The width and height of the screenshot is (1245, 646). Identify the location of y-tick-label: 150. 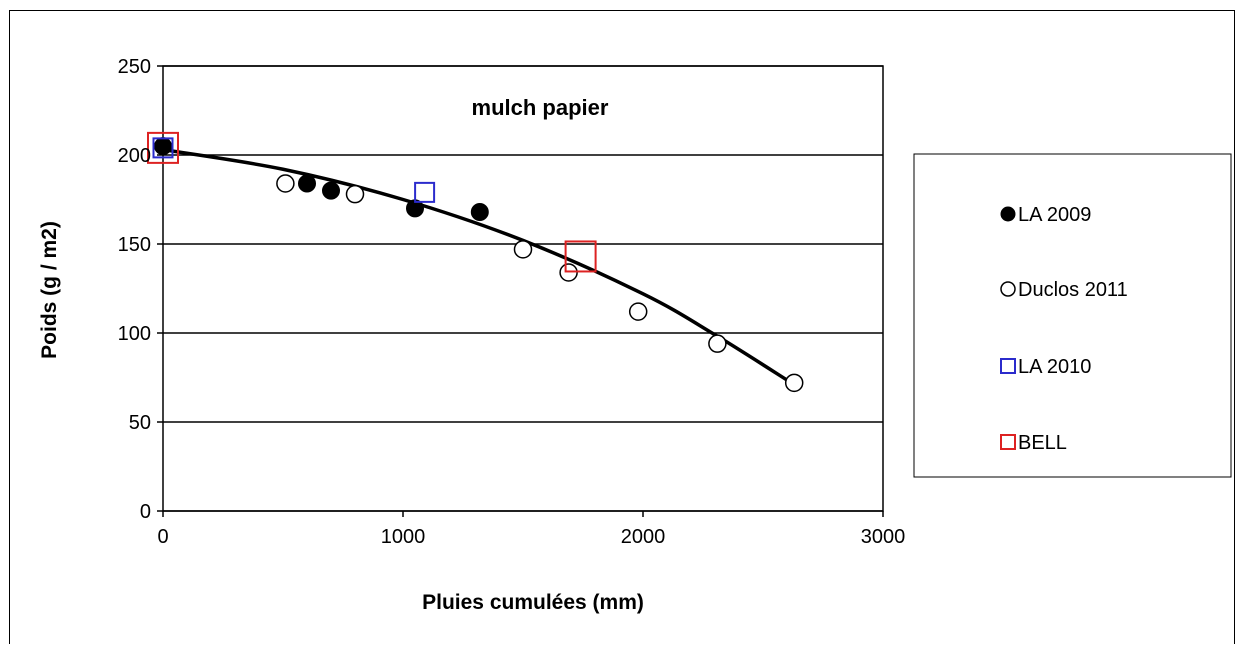
(134, 245).